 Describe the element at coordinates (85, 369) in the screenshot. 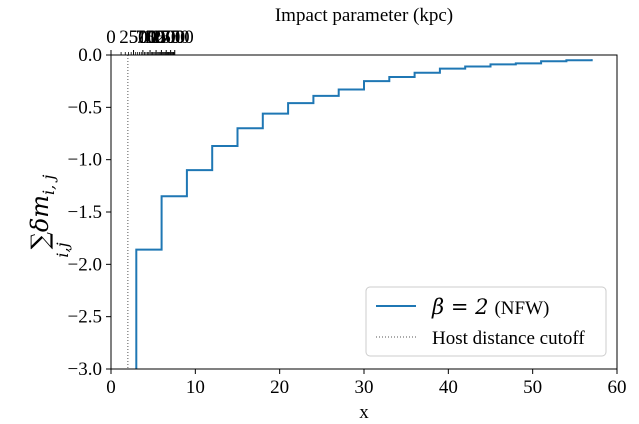

I see `y-tick-label-6: −3.0` at that location.